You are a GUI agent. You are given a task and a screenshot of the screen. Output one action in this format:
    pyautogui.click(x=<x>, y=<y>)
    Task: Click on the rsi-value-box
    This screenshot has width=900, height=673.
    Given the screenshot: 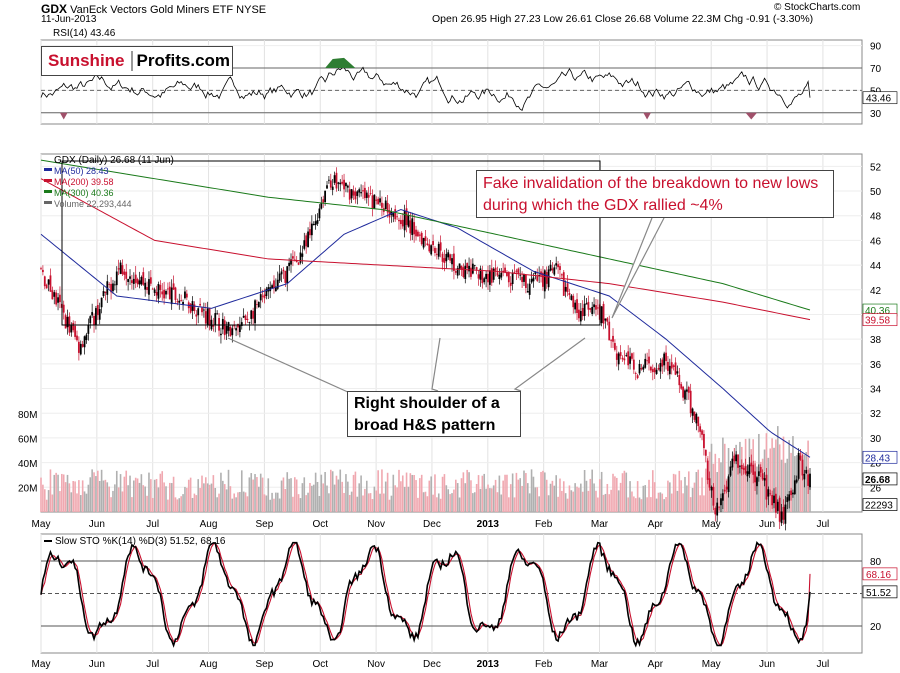 What is the action you would take?
    pyautogui.click(x=880, y=98)
    